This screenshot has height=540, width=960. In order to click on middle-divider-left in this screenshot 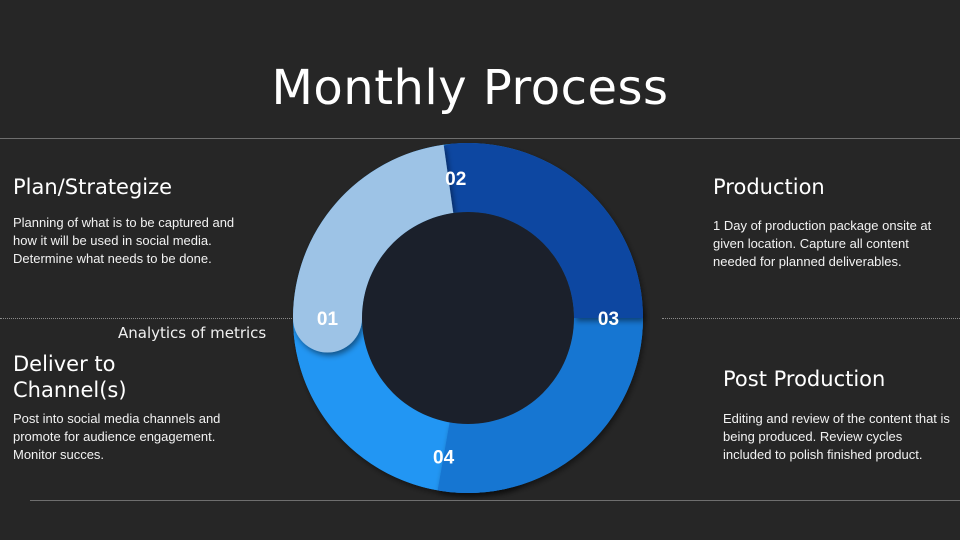, I will do `click(150, 318)`.